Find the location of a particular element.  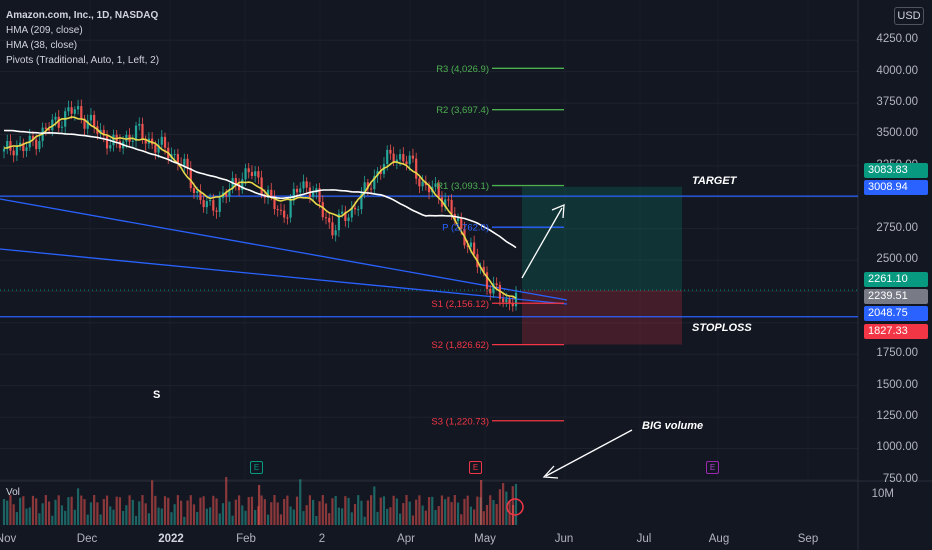

volume-arrow is located at coordinates (589, 453).